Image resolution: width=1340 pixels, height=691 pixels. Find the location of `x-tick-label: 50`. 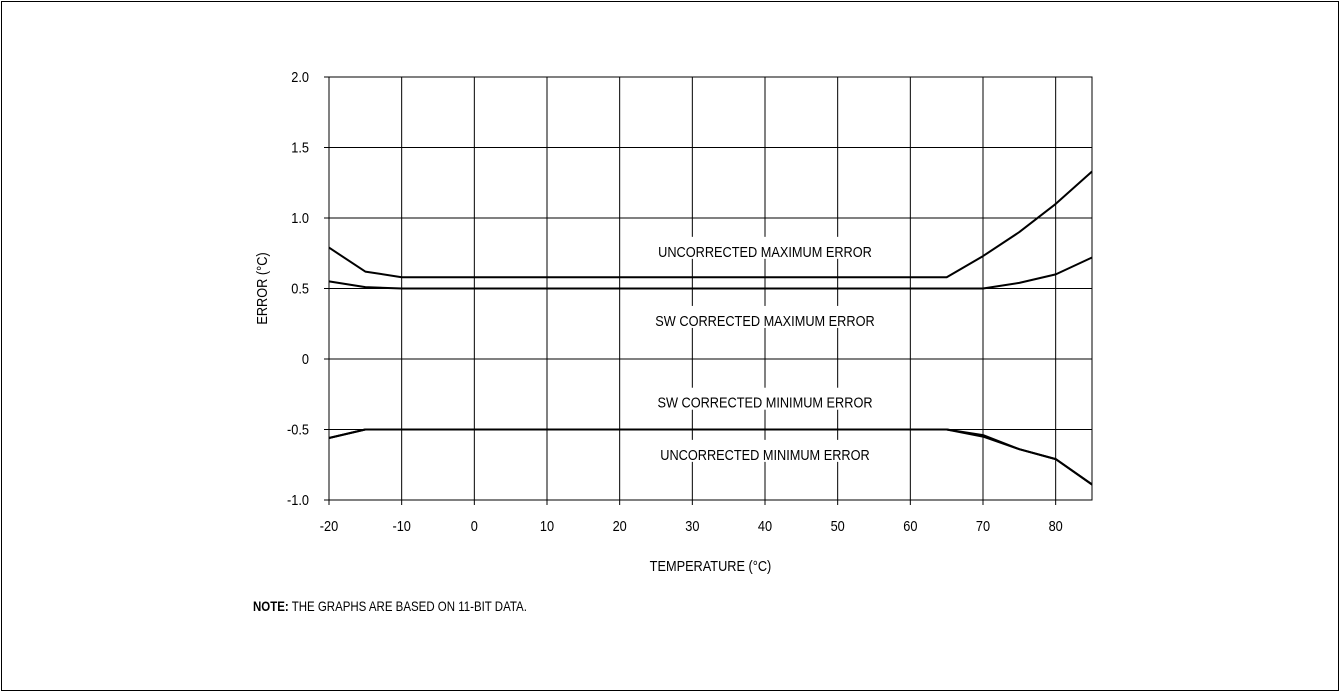

x-tick-label: 50 is located at coordinates (838, 525).